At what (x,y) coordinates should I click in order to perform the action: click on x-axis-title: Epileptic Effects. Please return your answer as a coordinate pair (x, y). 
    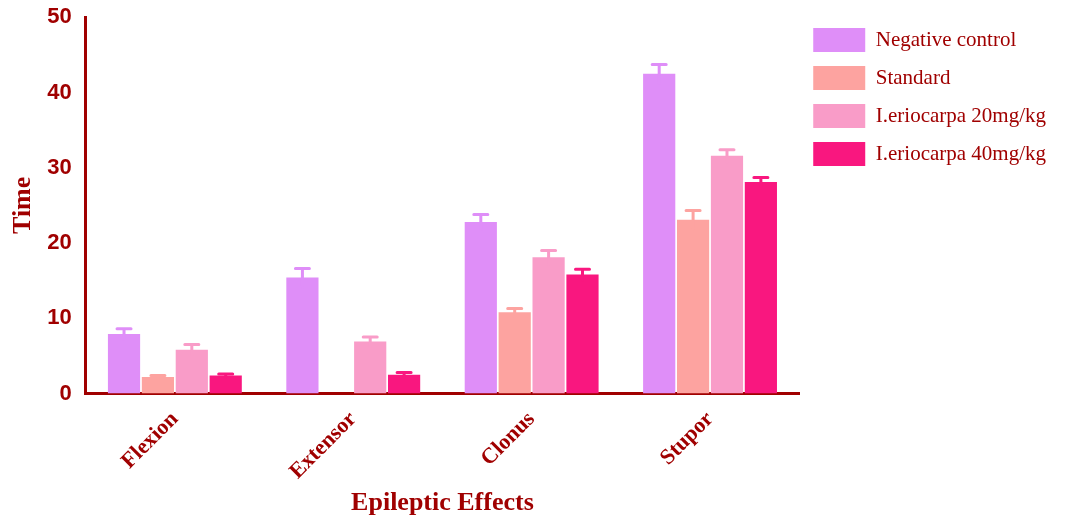
    Looking at the image, I should click on (442, 502).